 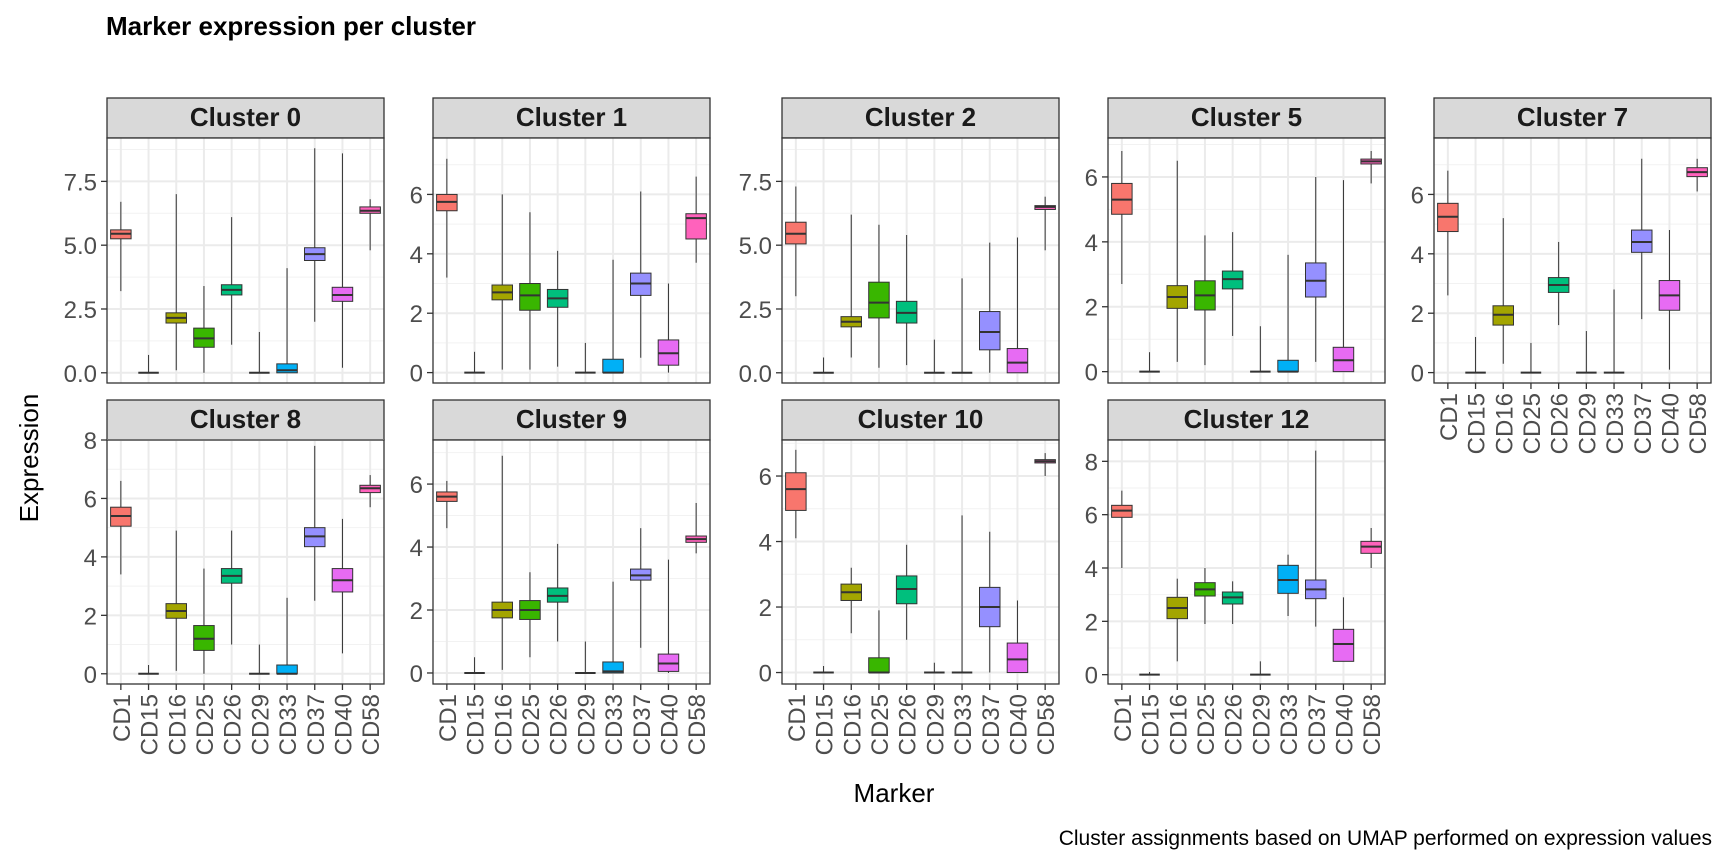 What do you see at coordinates (291, 26) in the screenshot?
I see `chart-title: Marker expression per cluster` at bounding box center [291, 26].